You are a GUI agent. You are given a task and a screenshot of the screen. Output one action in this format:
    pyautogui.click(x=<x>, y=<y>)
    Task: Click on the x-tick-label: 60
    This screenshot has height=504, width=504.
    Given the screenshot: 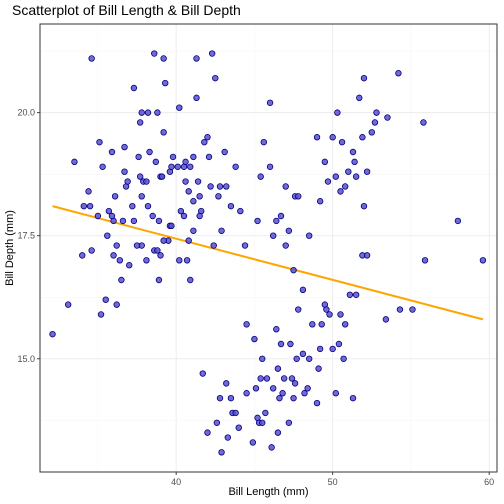 What is the action you would take?
    pyautogui.click(x=489, y=482)
    